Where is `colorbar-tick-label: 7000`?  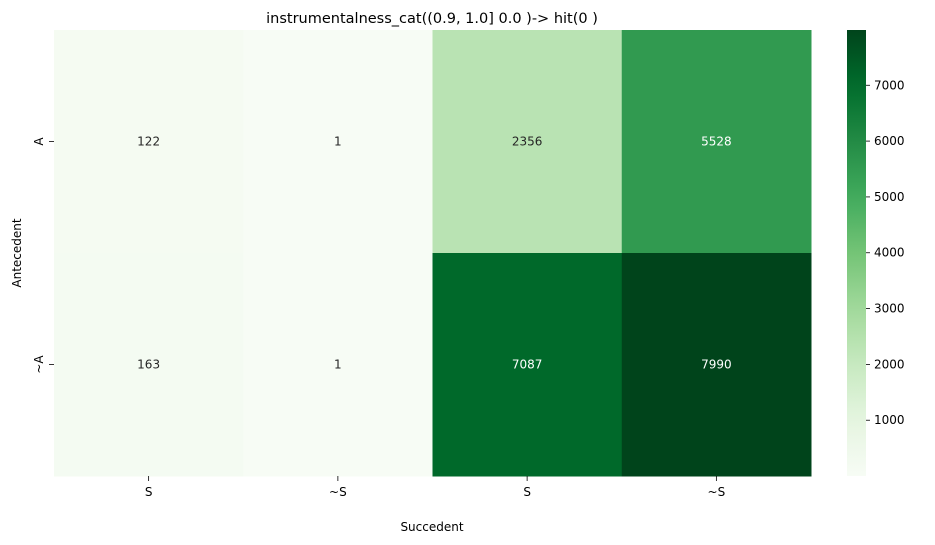
colorbar-tick-label: 7000 is located at coordinates (889, 85).